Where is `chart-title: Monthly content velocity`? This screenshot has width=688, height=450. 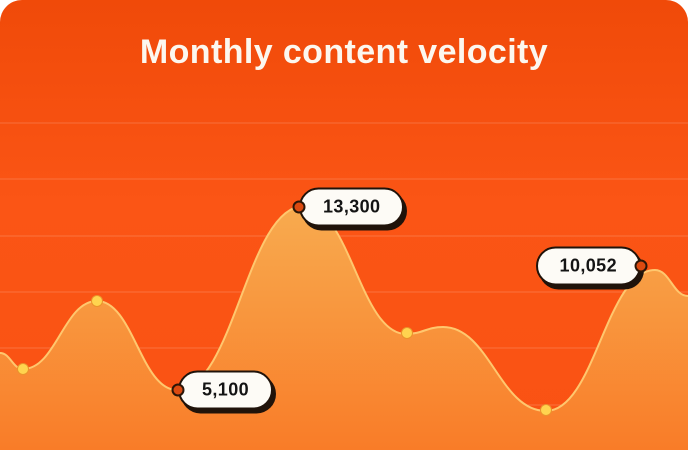
chart-title: Monthly content velocity is located at coordinates (344, 52).